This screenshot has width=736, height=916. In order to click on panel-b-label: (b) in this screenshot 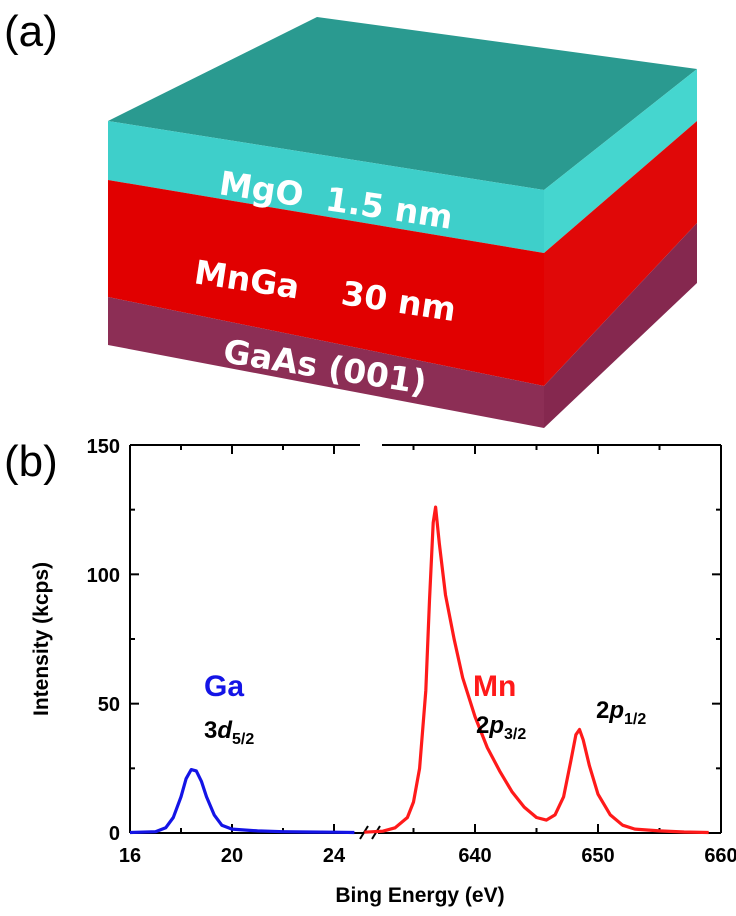, I will do `click(31, 461)`.